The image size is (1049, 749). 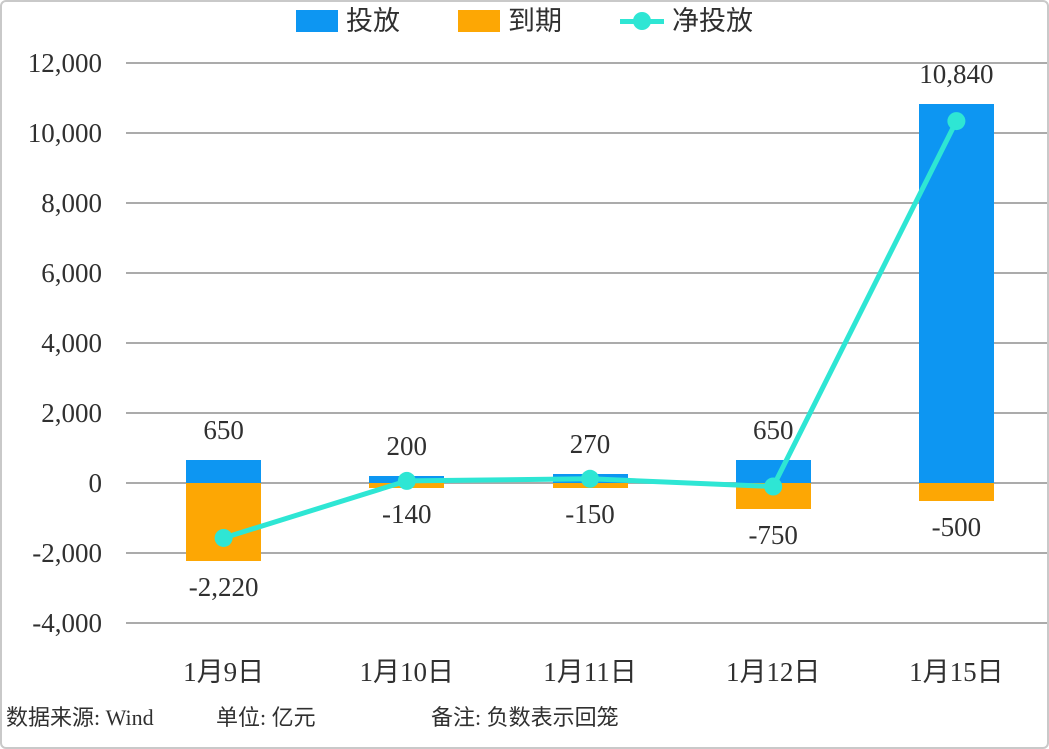 I want to click on y-tick-label: 10,000, so click(x=64, y=133).